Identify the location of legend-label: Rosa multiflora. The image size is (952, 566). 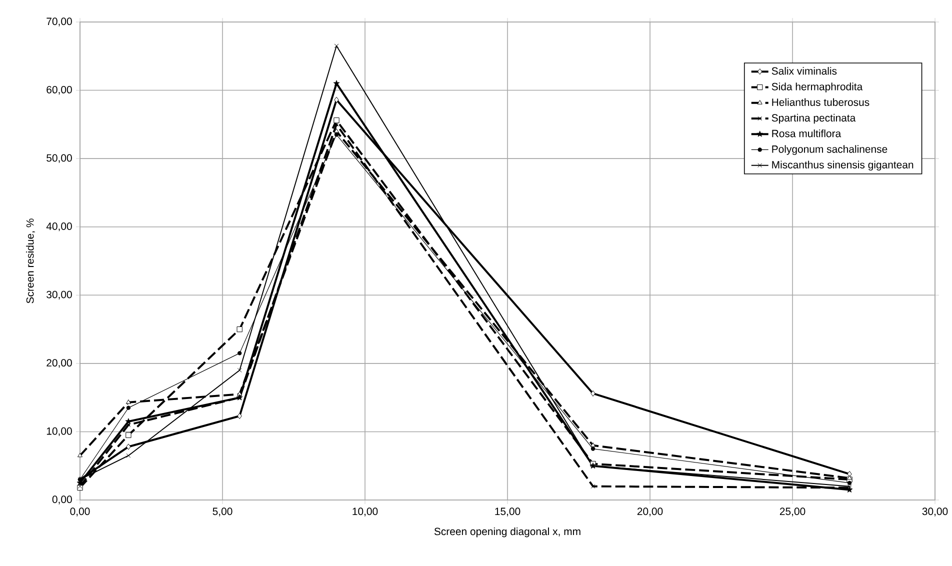
(807, 134).